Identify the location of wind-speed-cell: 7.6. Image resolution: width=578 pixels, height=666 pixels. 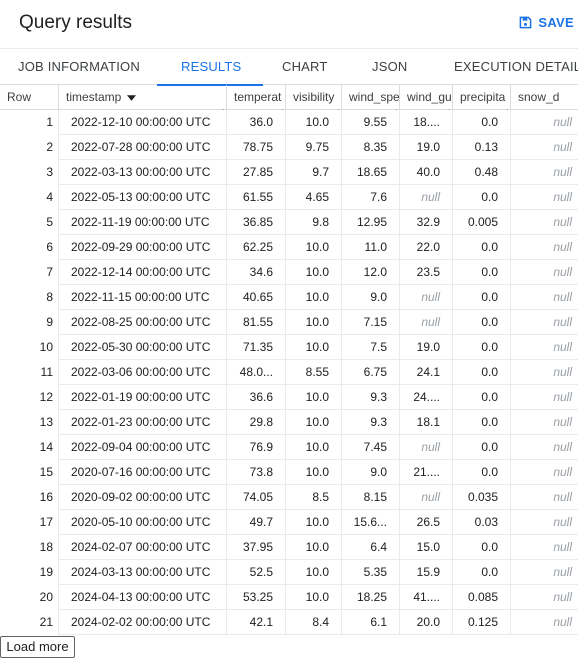
(370, 197).